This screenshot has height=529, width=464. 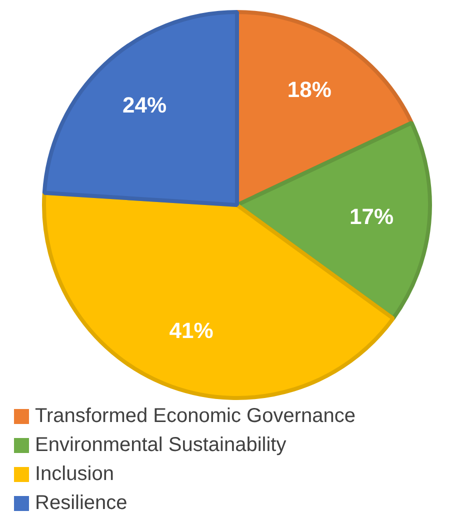 I want to click on data-label: 18%, so click(x=309, y=89).